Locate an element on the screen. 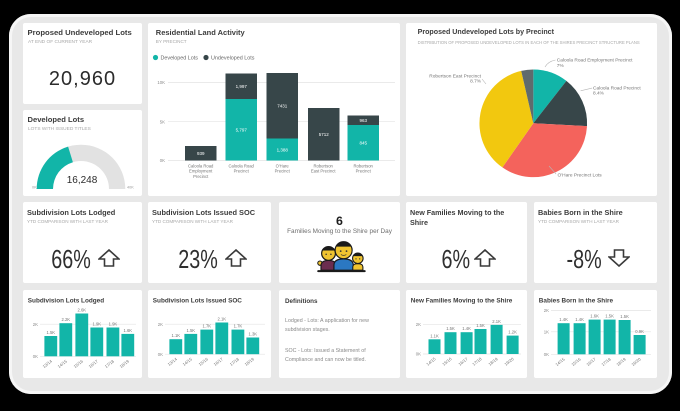  svg-text: 40K is located at coordinates (130, 188).